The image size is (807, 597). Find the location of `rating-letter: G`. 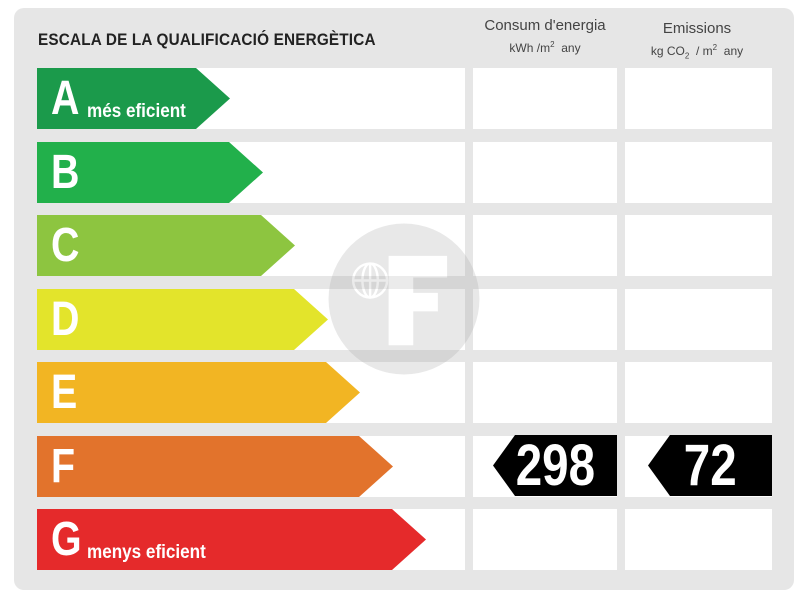

rating-letter: G is located at coordinates (66, 539).